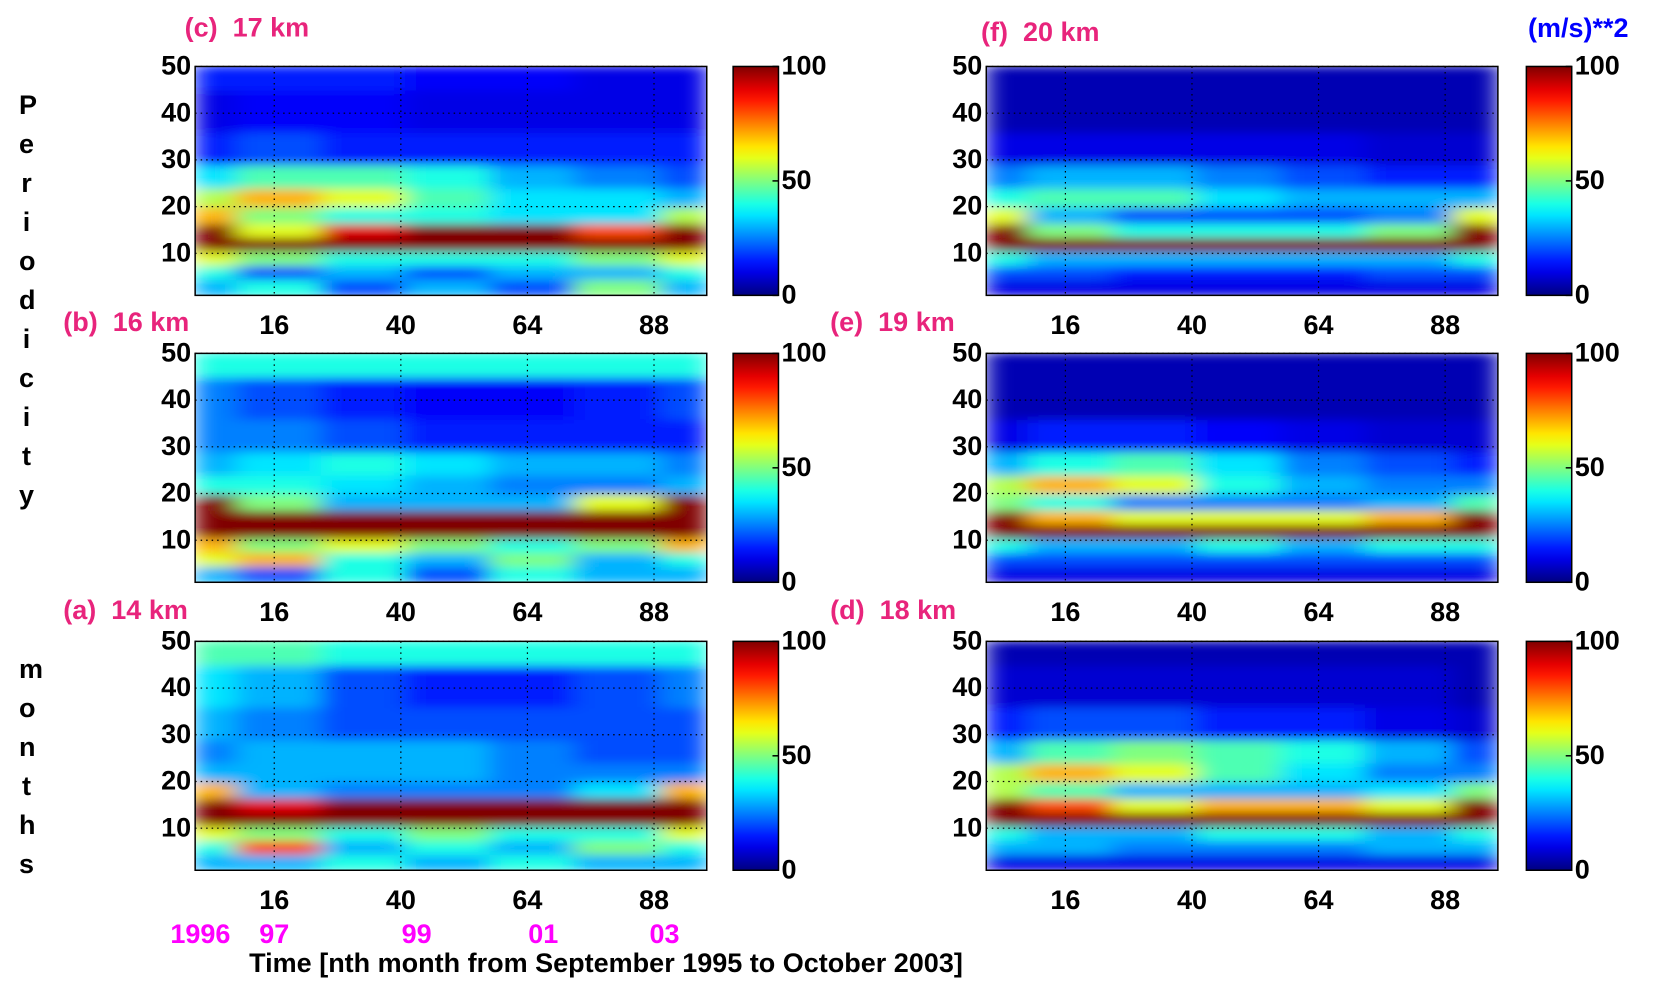  What do you see at coordinates (1192, 325) in the screenshot?
I see `x-tick-label: 40` at bounding box center [1192, 325].